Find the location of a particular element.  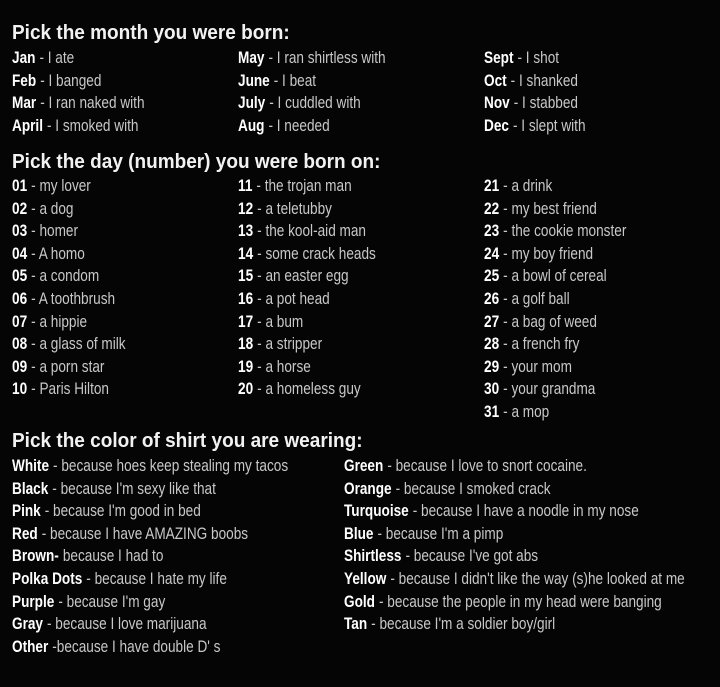

list-item: Black - because I'm sexy like that is located at coordinates (114, 489).